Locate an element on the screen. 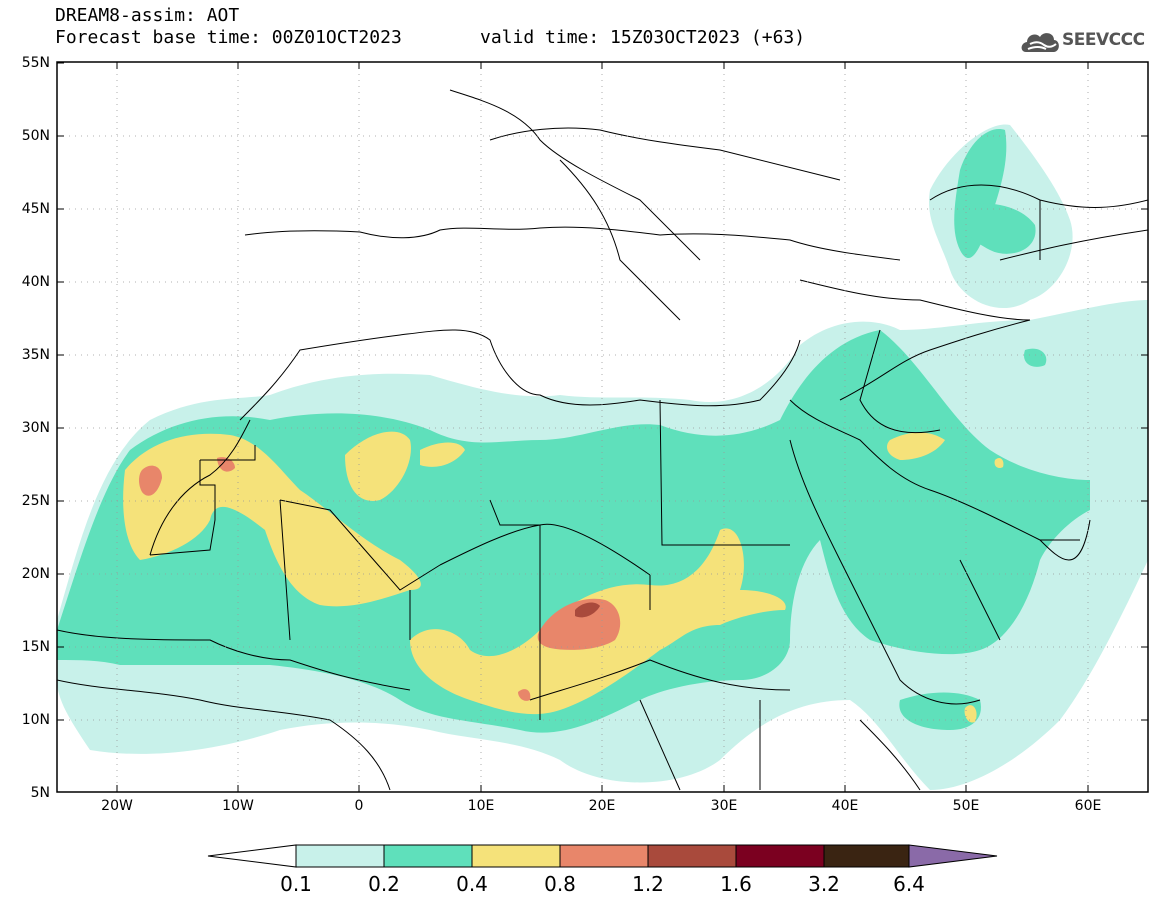 This screenshot has height=905, width=1165. lat-label: 20N is located at coordinates (35, 574).